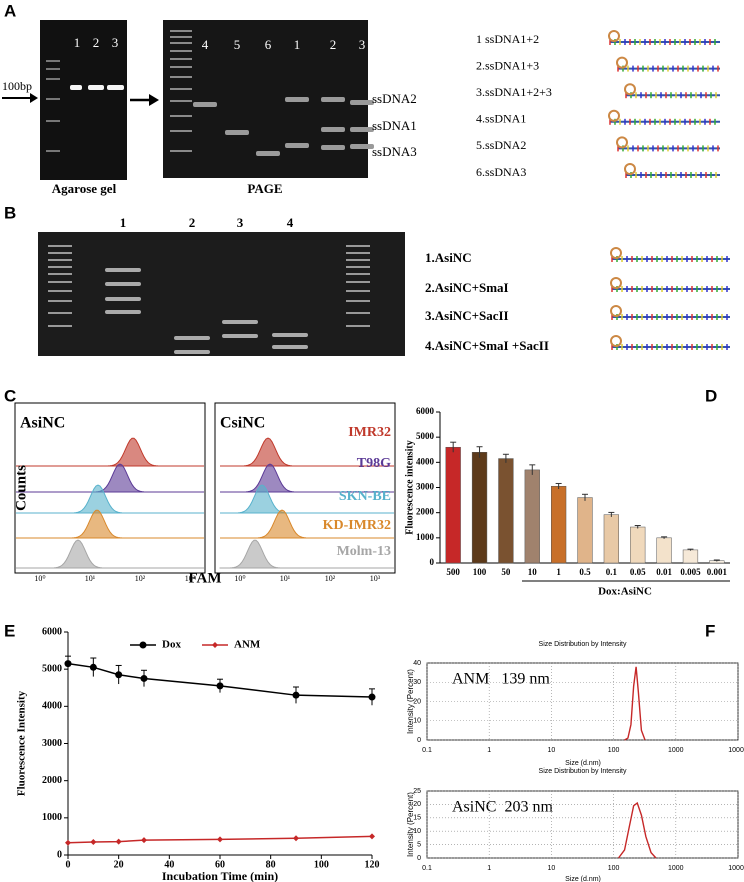 The height and width of the screenshot is (882, 744). I want to click on x-tick-label: 10¹, so click(90, 578).